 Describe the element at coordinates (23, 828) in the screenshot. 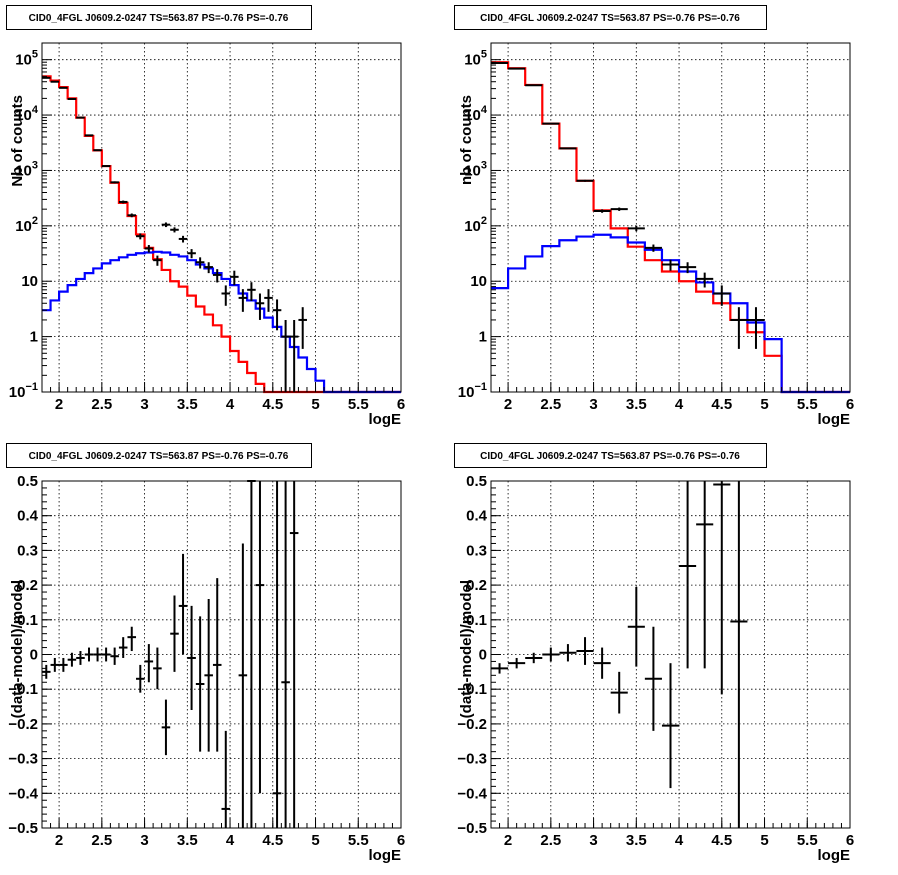

I see `y-tick-label: −0.5` at that location.